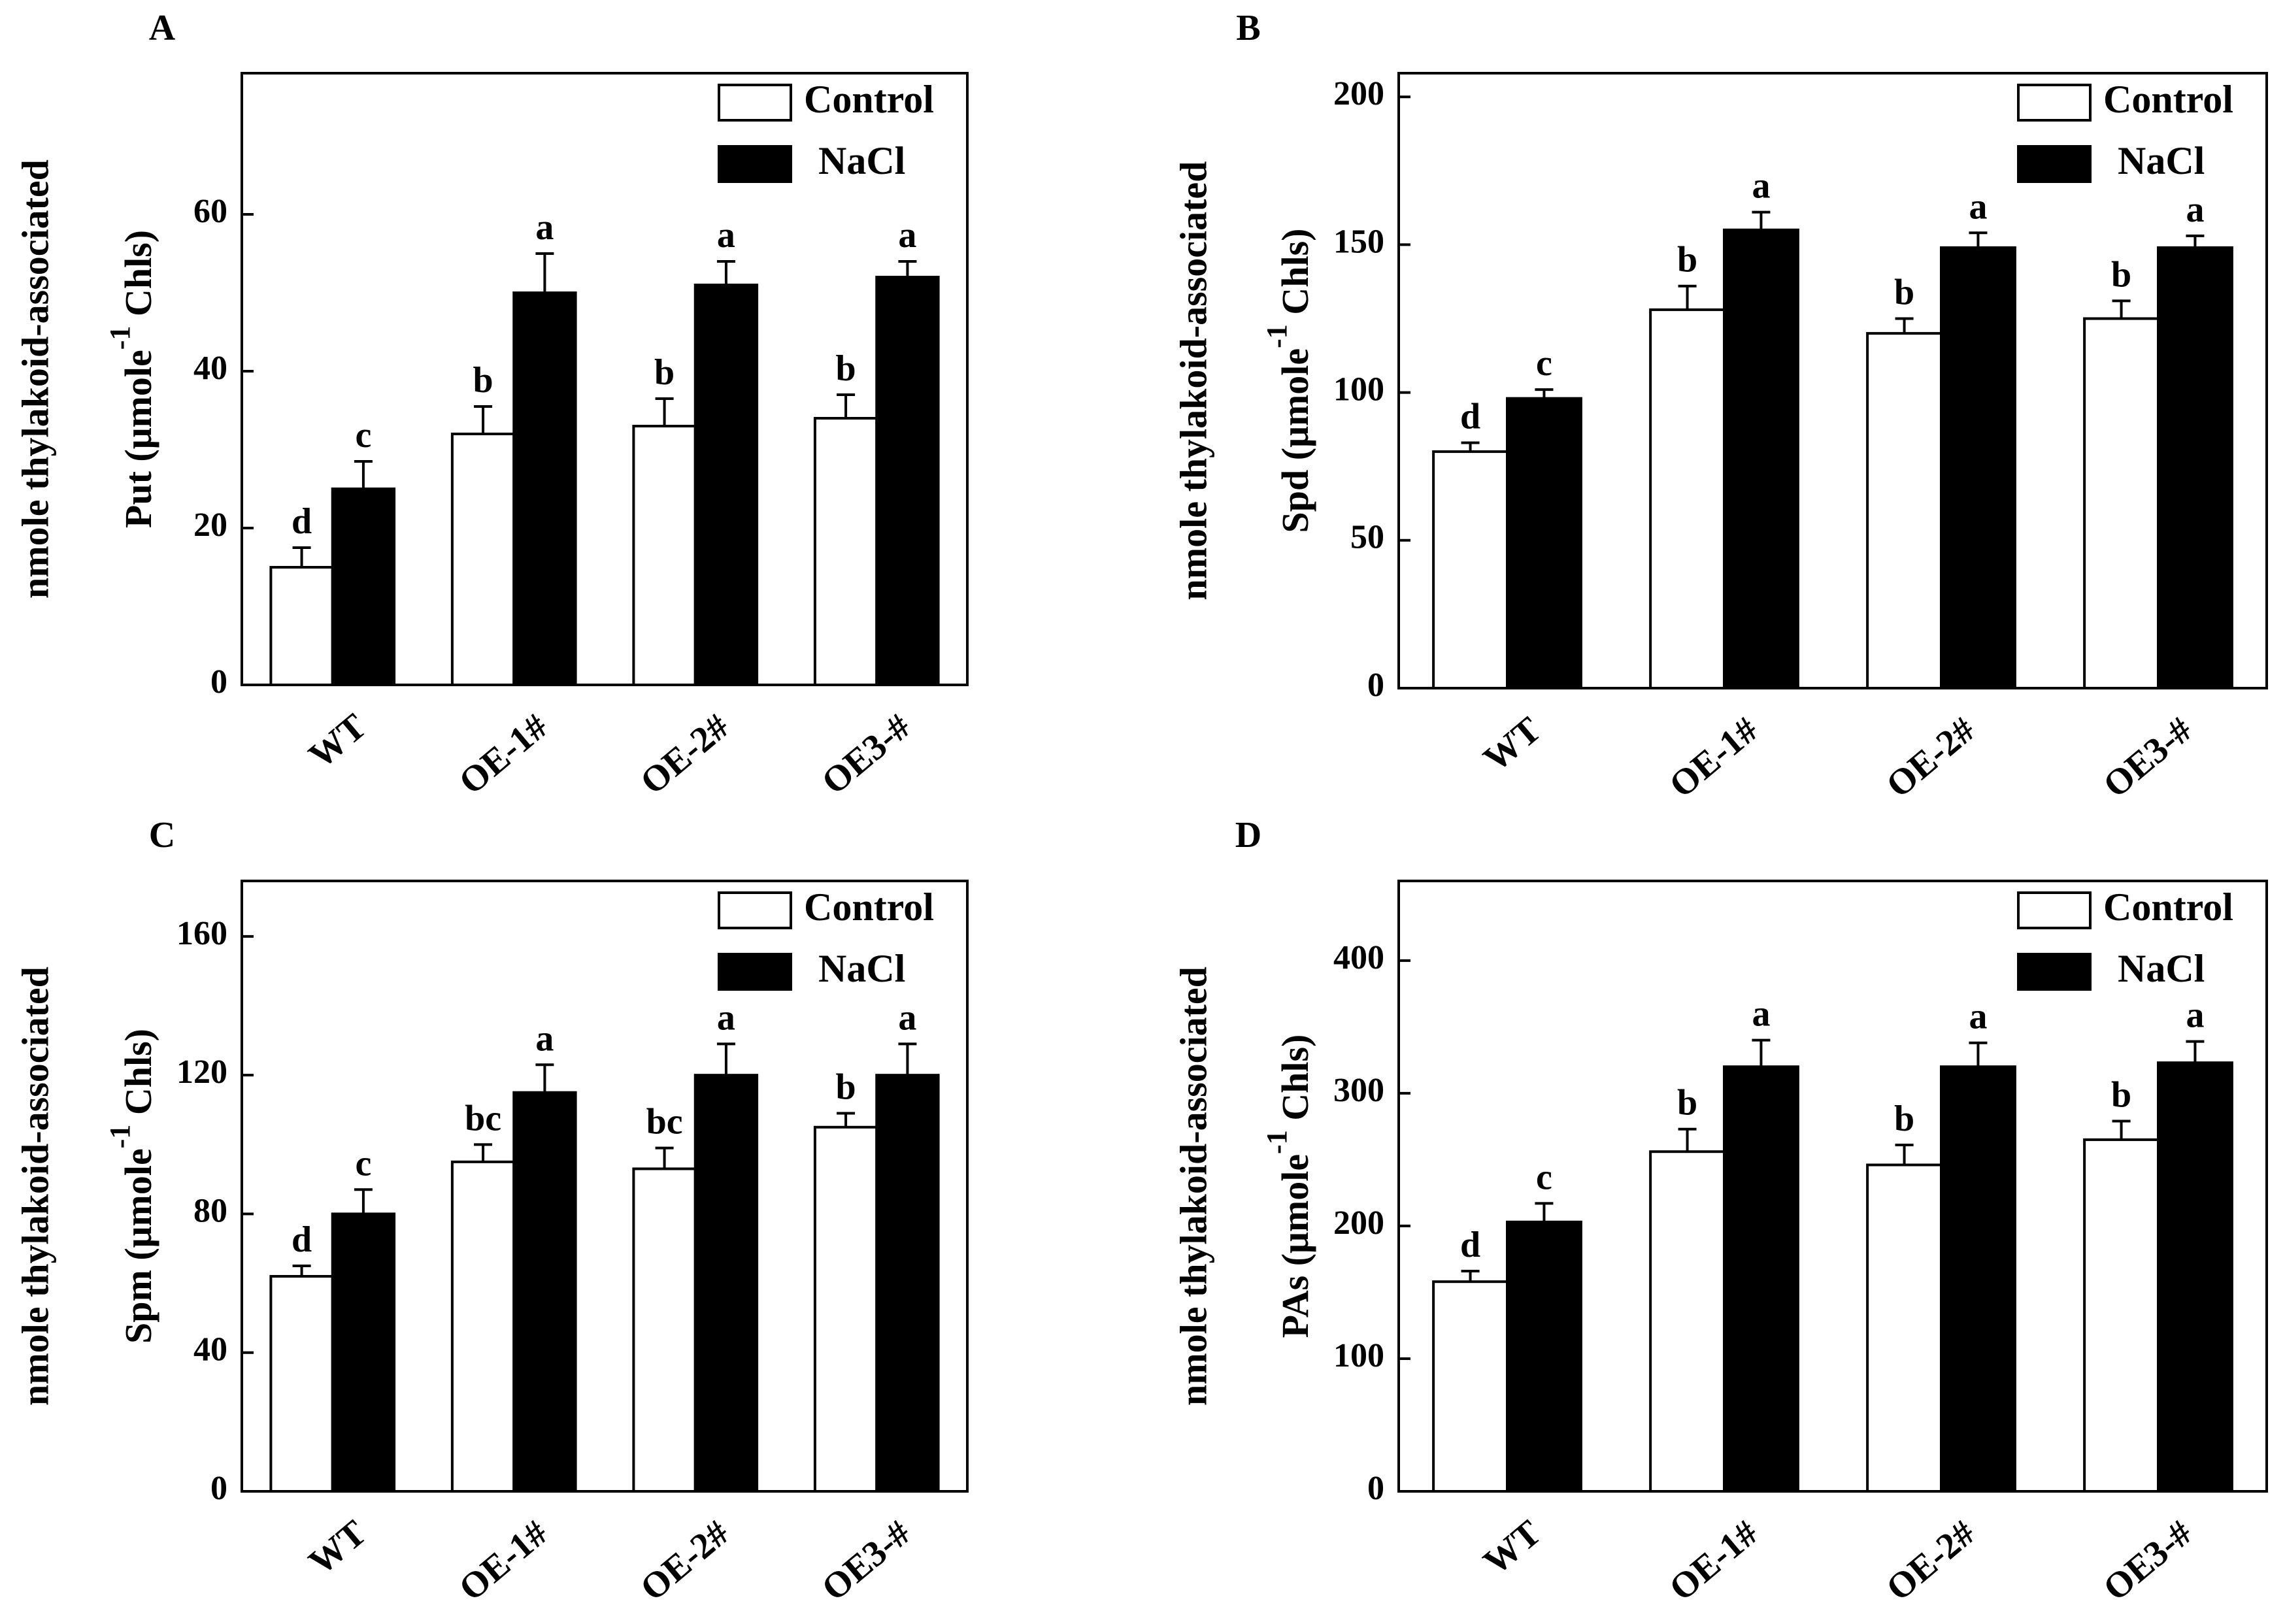  I want to click on y-tick-label: 80, so click(210, 1210).